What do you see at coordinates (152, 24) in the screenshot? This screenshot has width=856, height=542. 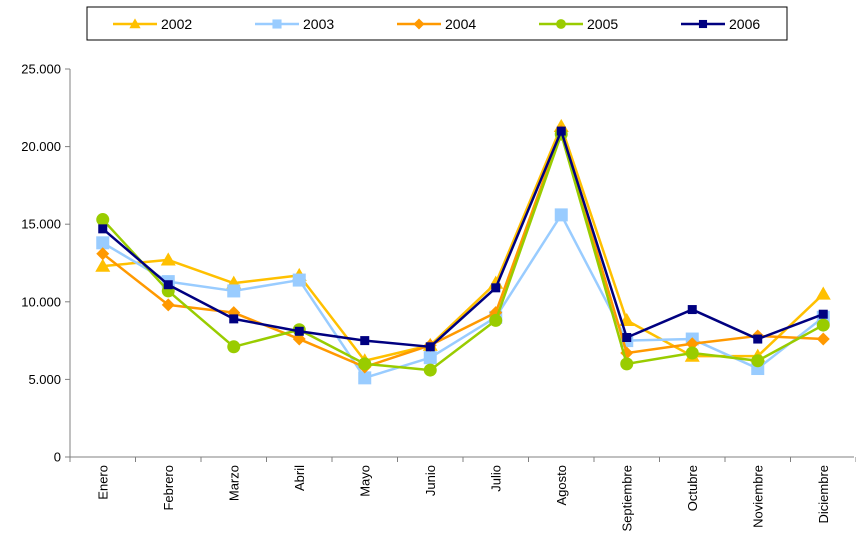 I see `legend-entry-2002: 2002` at bounding box center [152, 24].